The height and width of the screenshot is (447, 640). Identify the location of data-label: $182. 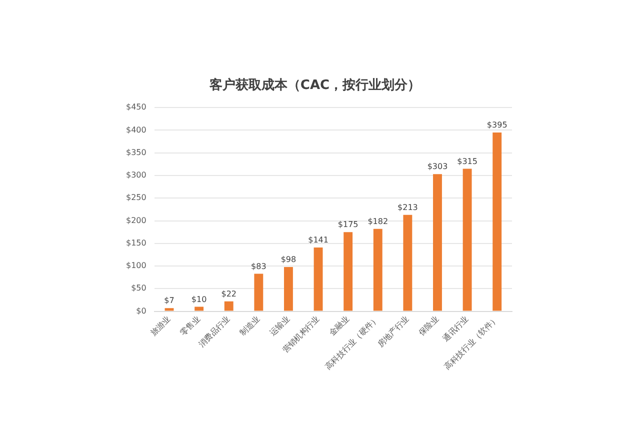
(378, 221).